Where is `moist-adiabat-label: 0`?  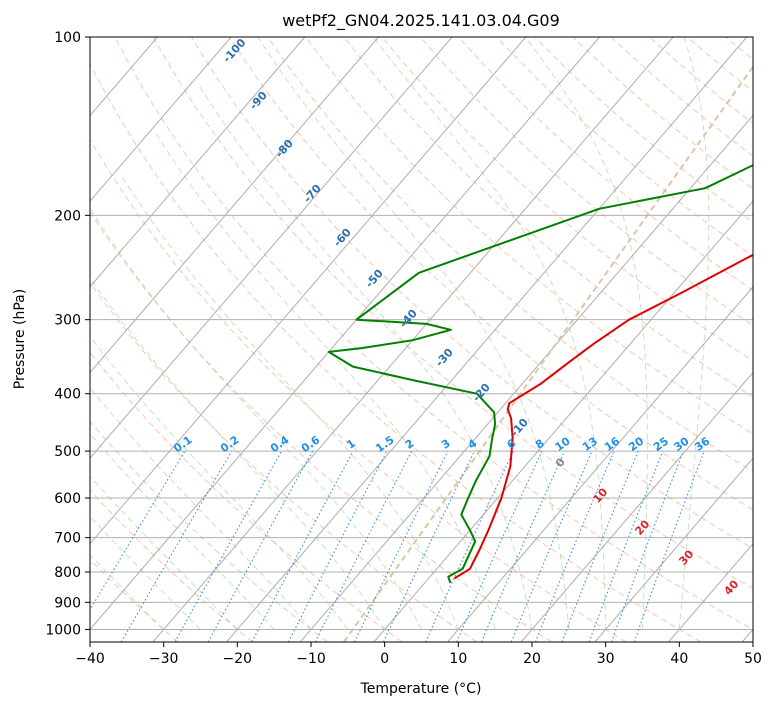
moist-adiabat-label: 0 is located at coordinates (560, 462).